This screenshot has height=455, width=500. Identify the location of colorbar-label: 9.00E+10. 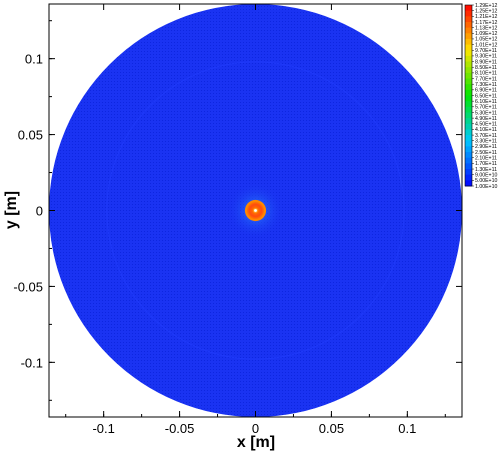
(486, 175).